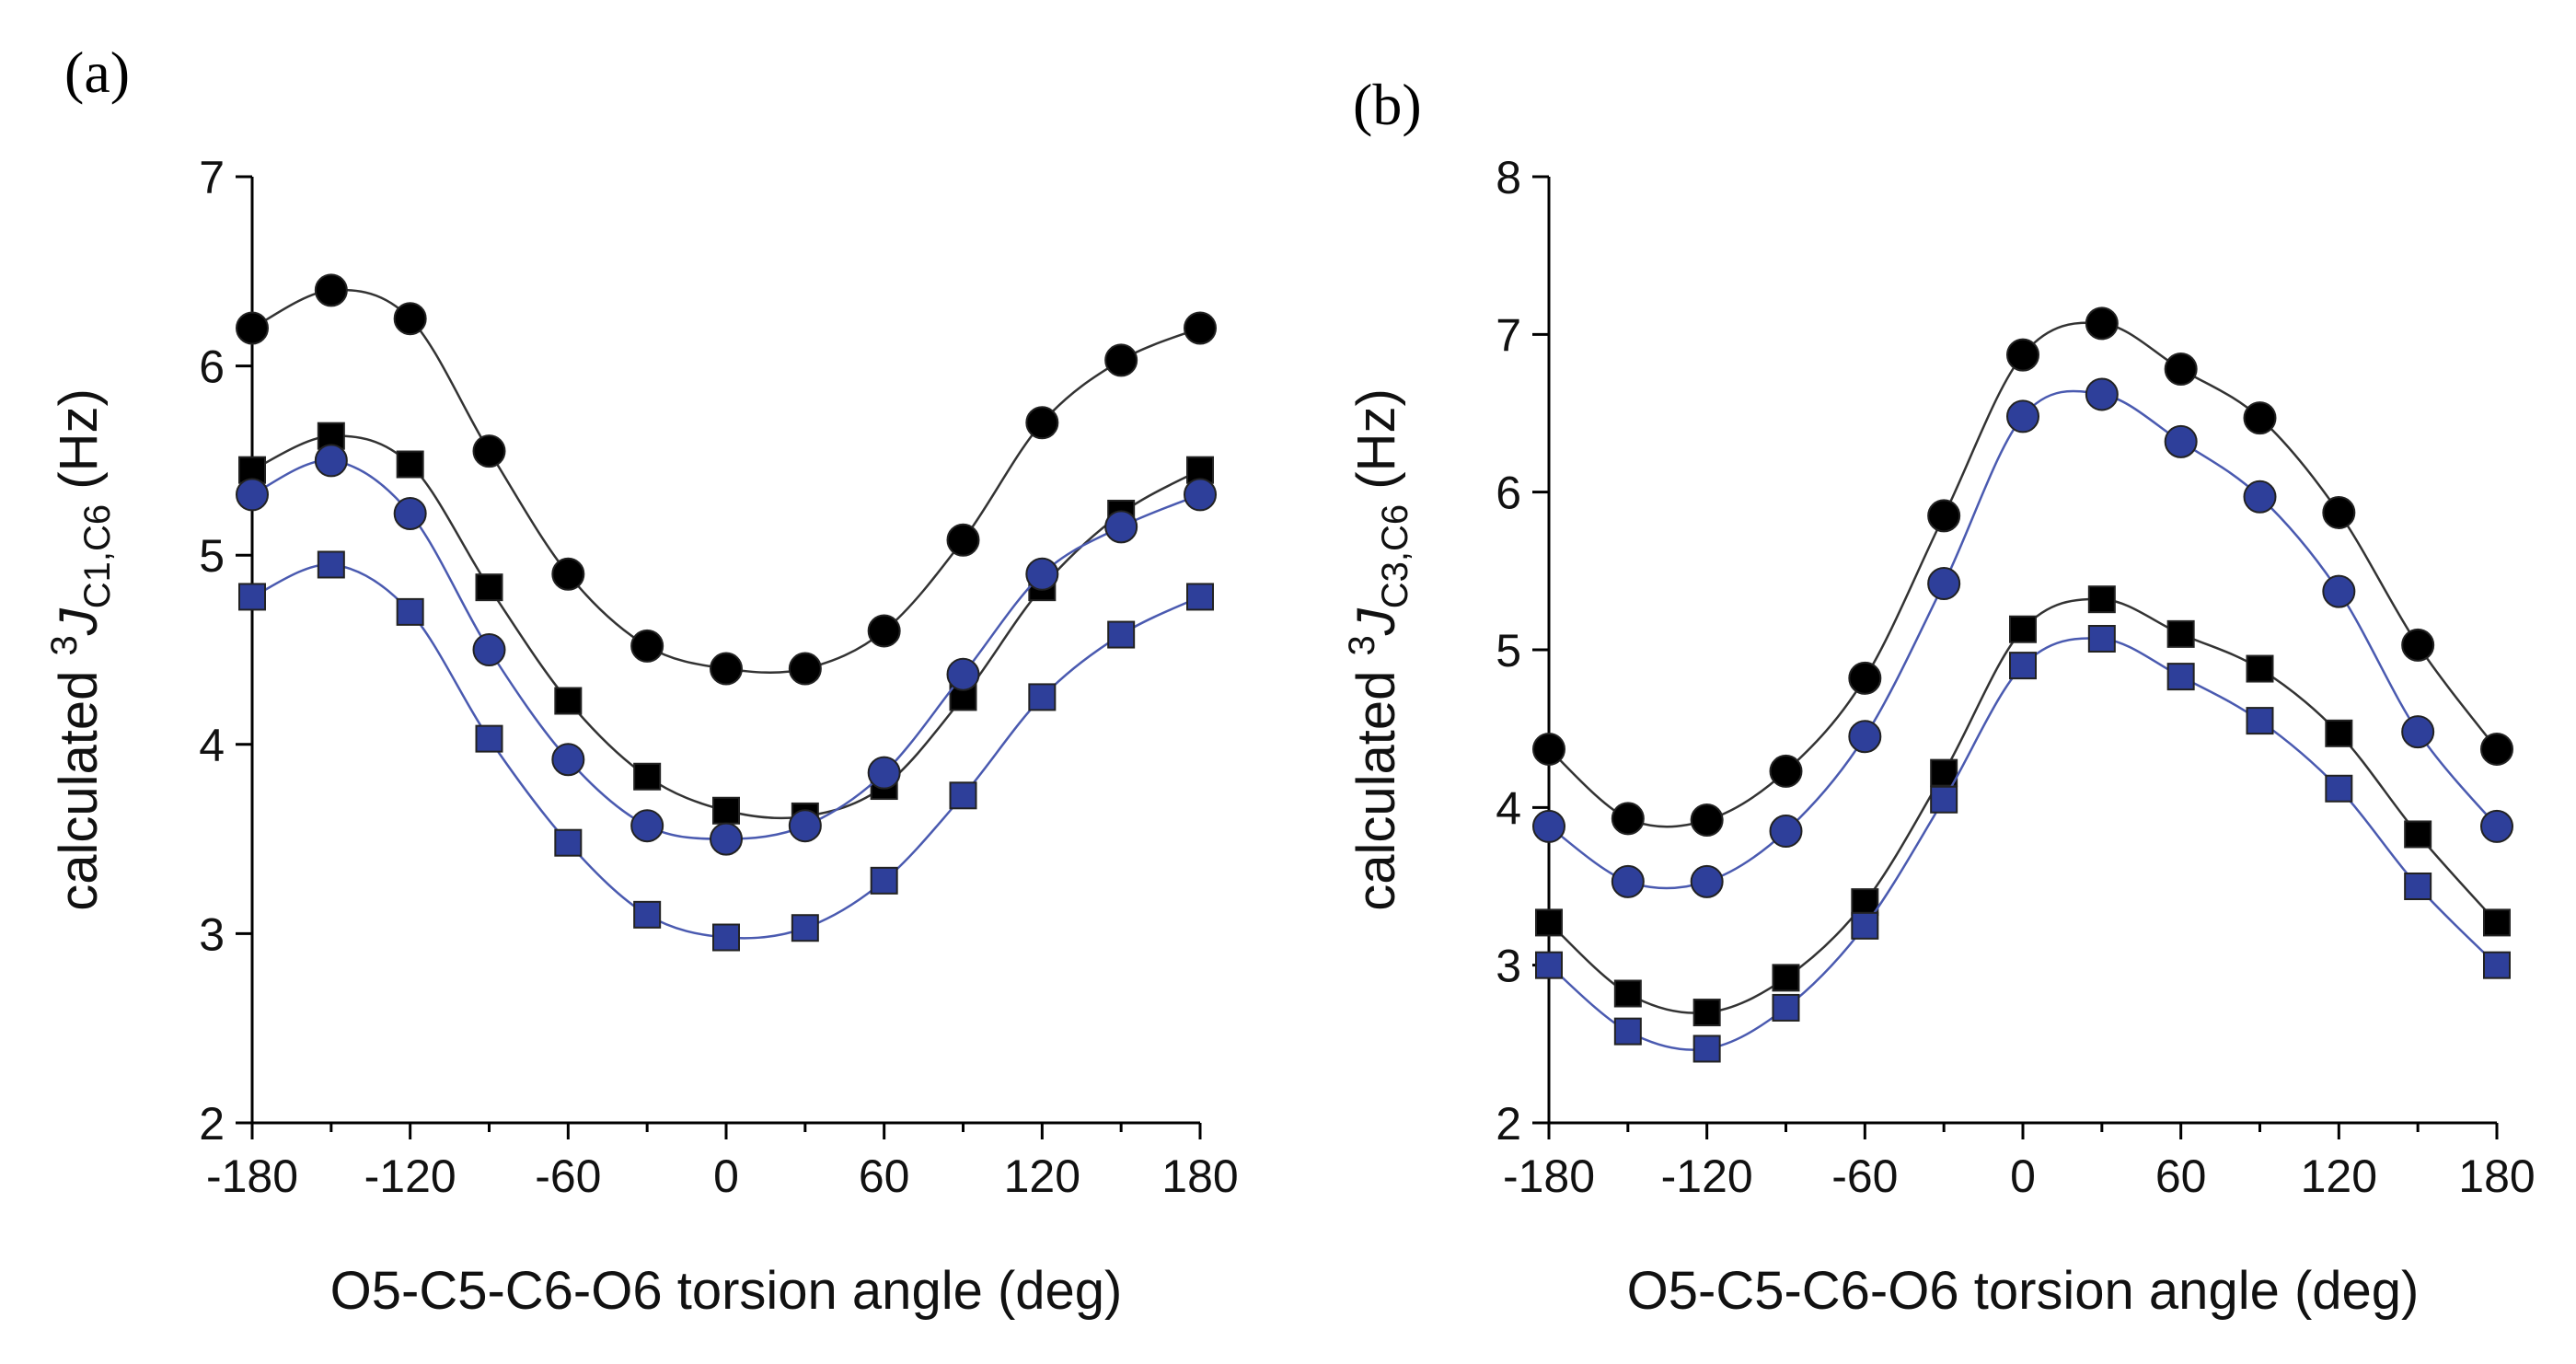  Describe the element at coordinates (81, 649) in the screenshot. I see `y-axis-label-a: calculated 3JC1,C6 (Hz)` at that location.